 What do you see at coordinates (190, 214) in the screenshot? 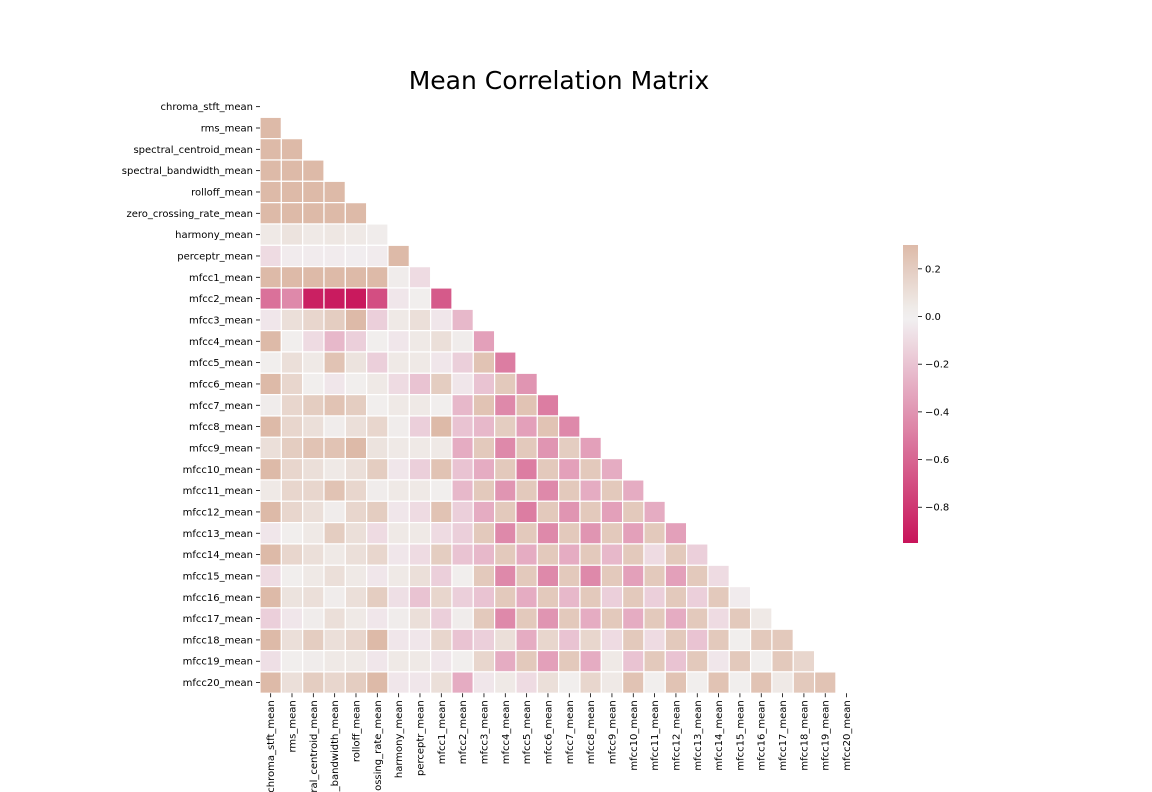
I see `y-tick-label: zero_crossing_rate_mean` at bounding box center [190, 214].